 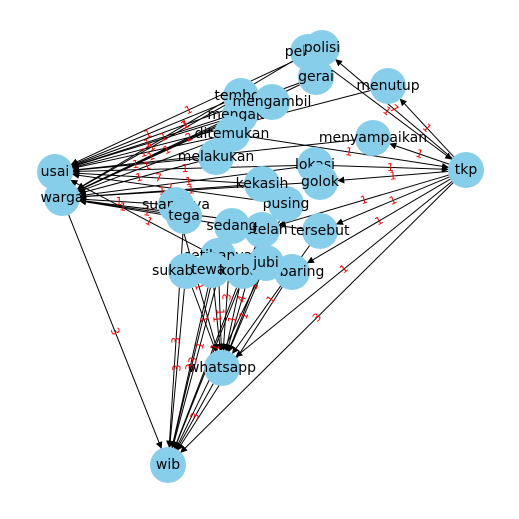 I want to click on node-setelah: setelah, so click(x=262, y=230).